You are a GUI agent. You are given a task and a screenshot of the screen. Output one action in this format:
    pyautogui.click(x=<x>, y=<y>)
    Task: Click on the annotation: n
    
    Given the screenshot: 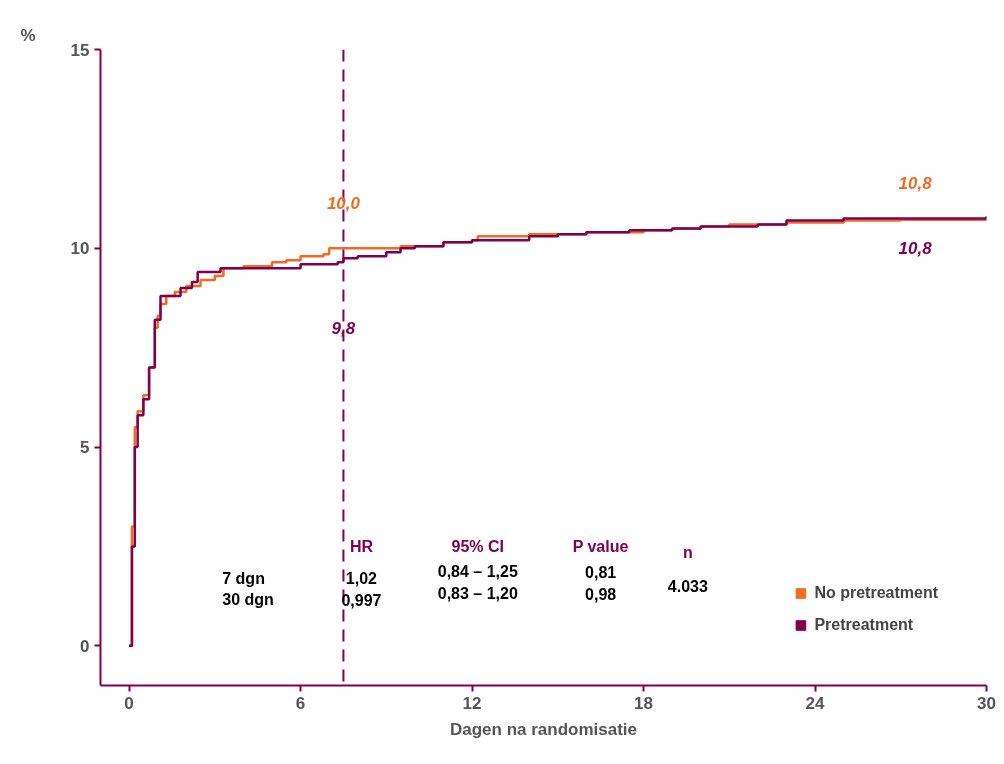 What is the action you would take?
    pyautogui.click(x=687, y=552)
    